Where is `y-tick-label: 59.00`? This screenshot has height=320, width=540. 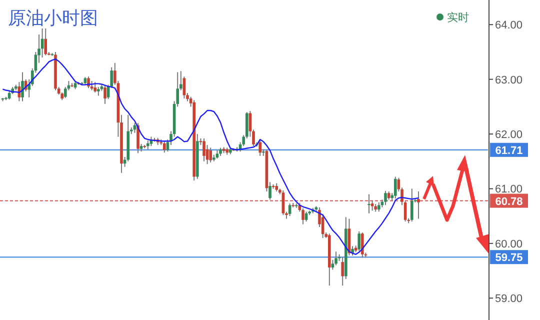 y-tick-label: 59.00 is located at coordinates (509, 299).